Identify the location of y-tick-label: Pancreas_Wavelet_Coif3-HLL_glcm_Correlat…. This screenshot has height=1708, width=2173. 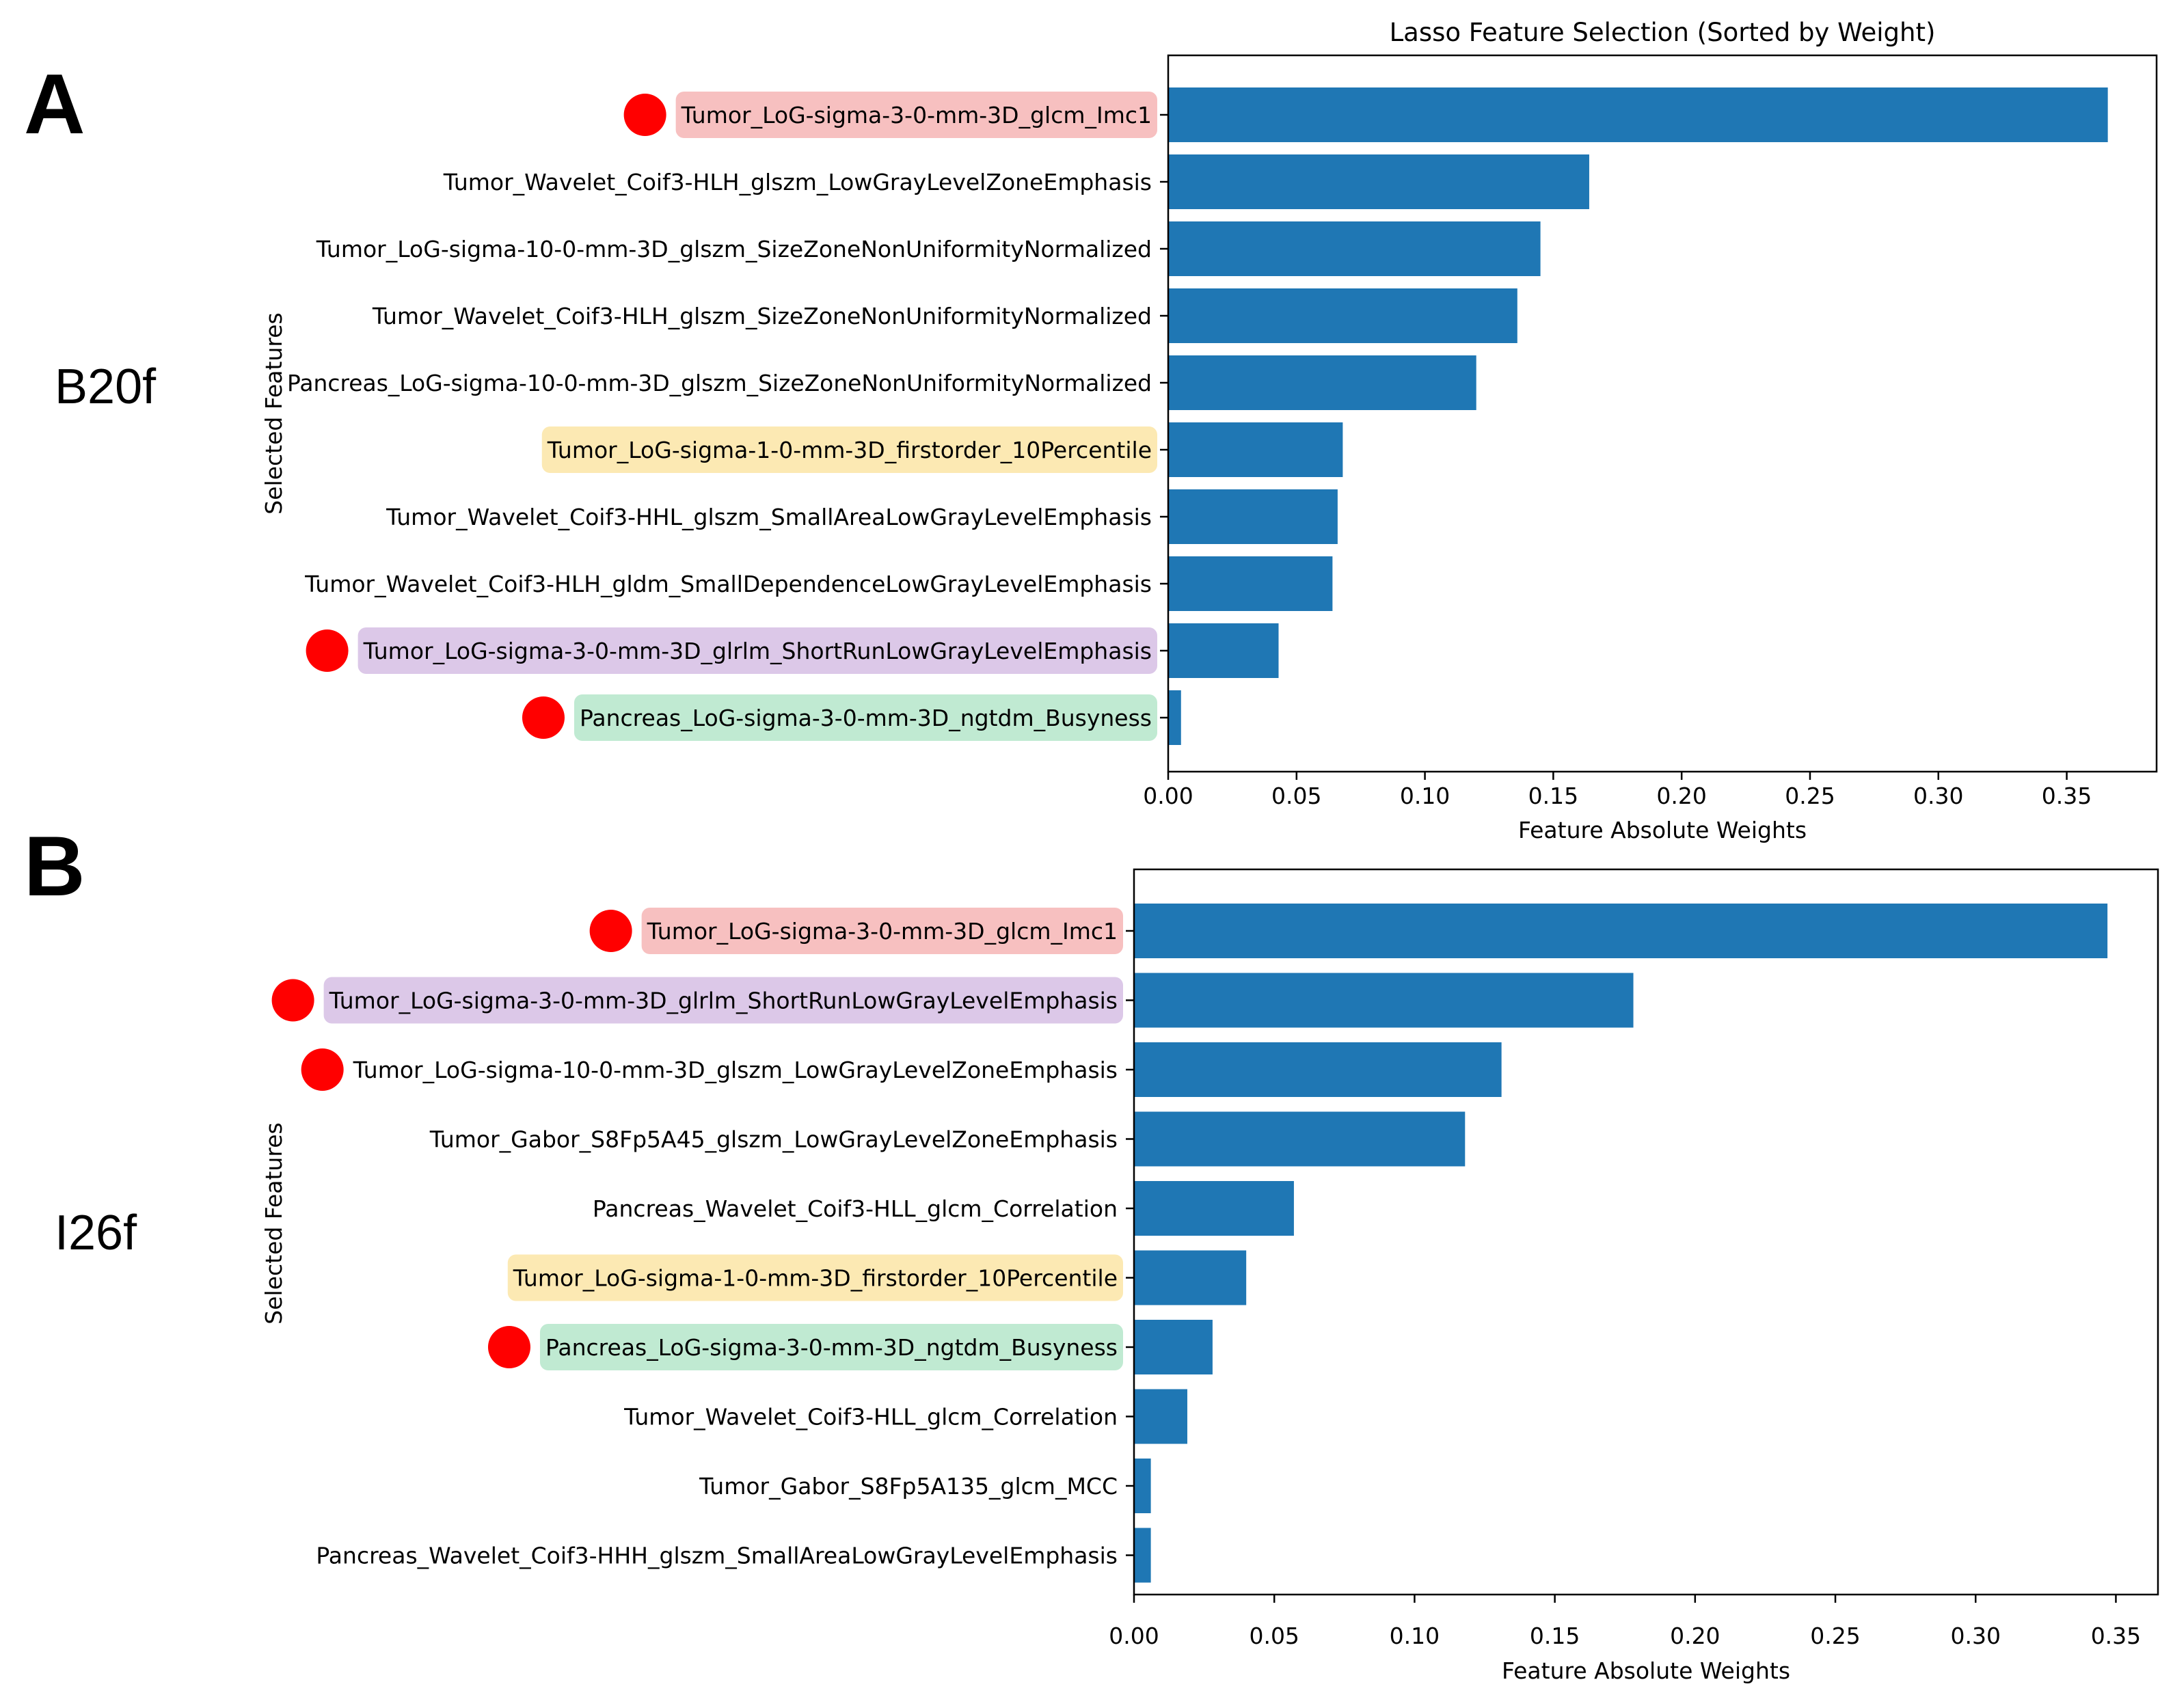
(855, 1208).